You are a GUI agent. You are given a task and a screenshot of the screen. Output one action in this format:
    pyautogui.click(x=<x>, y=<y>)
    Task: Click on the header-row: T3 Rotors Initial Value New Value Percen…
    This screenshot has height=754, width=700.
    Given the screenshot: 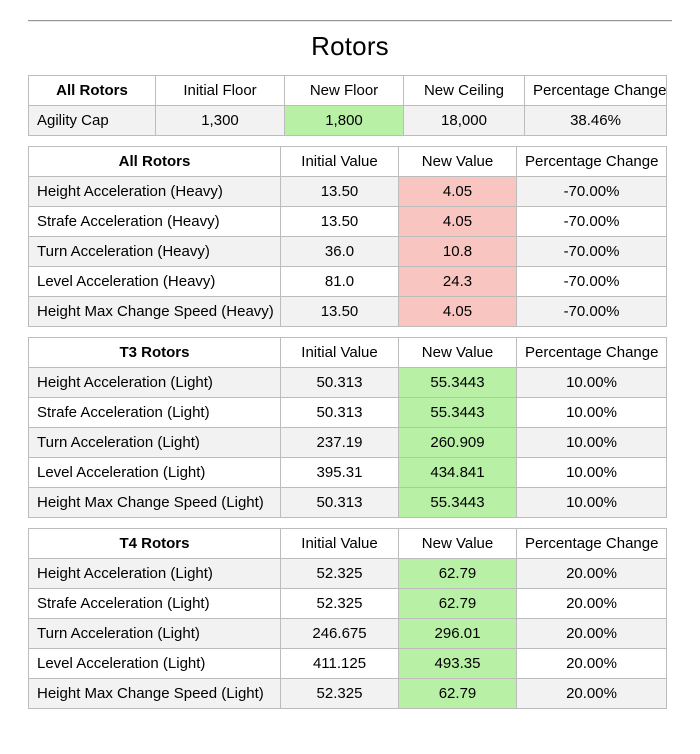 What is the action you would take?
    pyautogui.click(x=347, y=352)
    